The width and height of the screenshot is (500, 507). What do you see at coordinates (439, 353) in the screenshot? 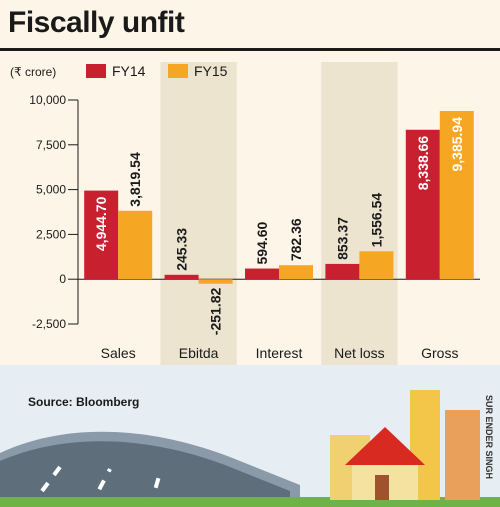
I see `category-label-4: Gross` at bounding box center [439, 353].